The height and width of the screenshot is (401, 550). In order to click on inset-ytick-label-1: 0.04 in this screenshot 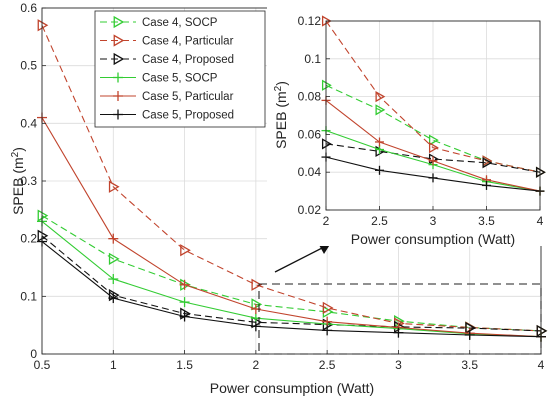, I will do `click(310, 172)`.